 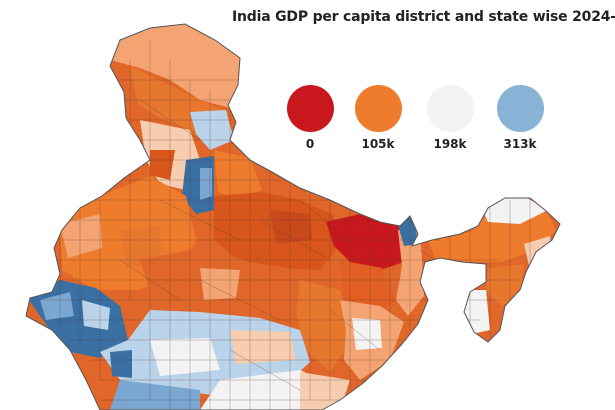 I want to click on region-vidarbha, so click(x=263, y=347).